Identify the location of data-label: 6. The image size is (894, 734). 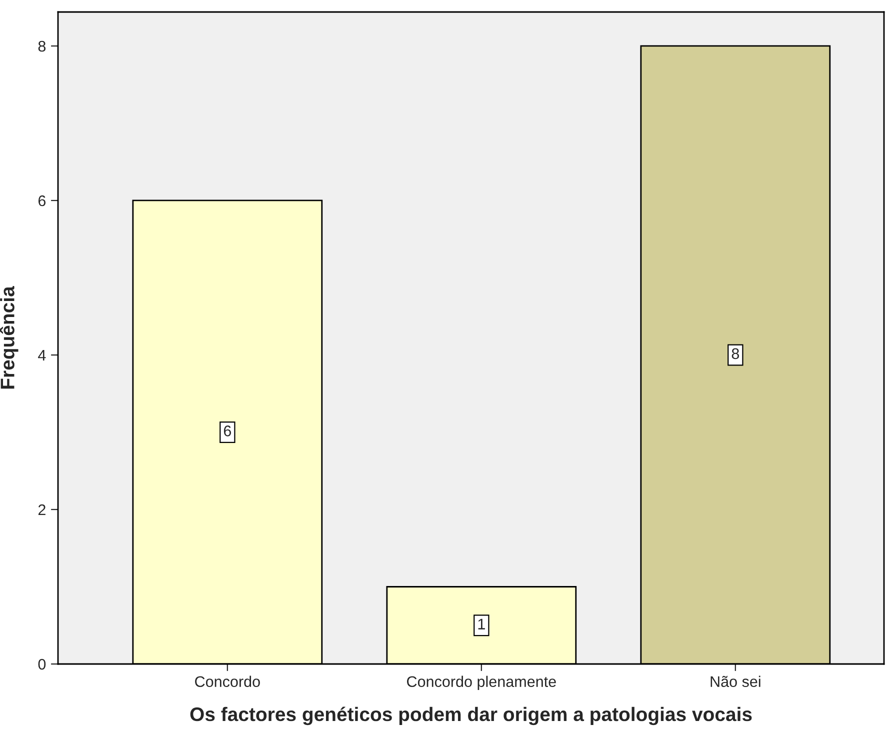
(227, 431).